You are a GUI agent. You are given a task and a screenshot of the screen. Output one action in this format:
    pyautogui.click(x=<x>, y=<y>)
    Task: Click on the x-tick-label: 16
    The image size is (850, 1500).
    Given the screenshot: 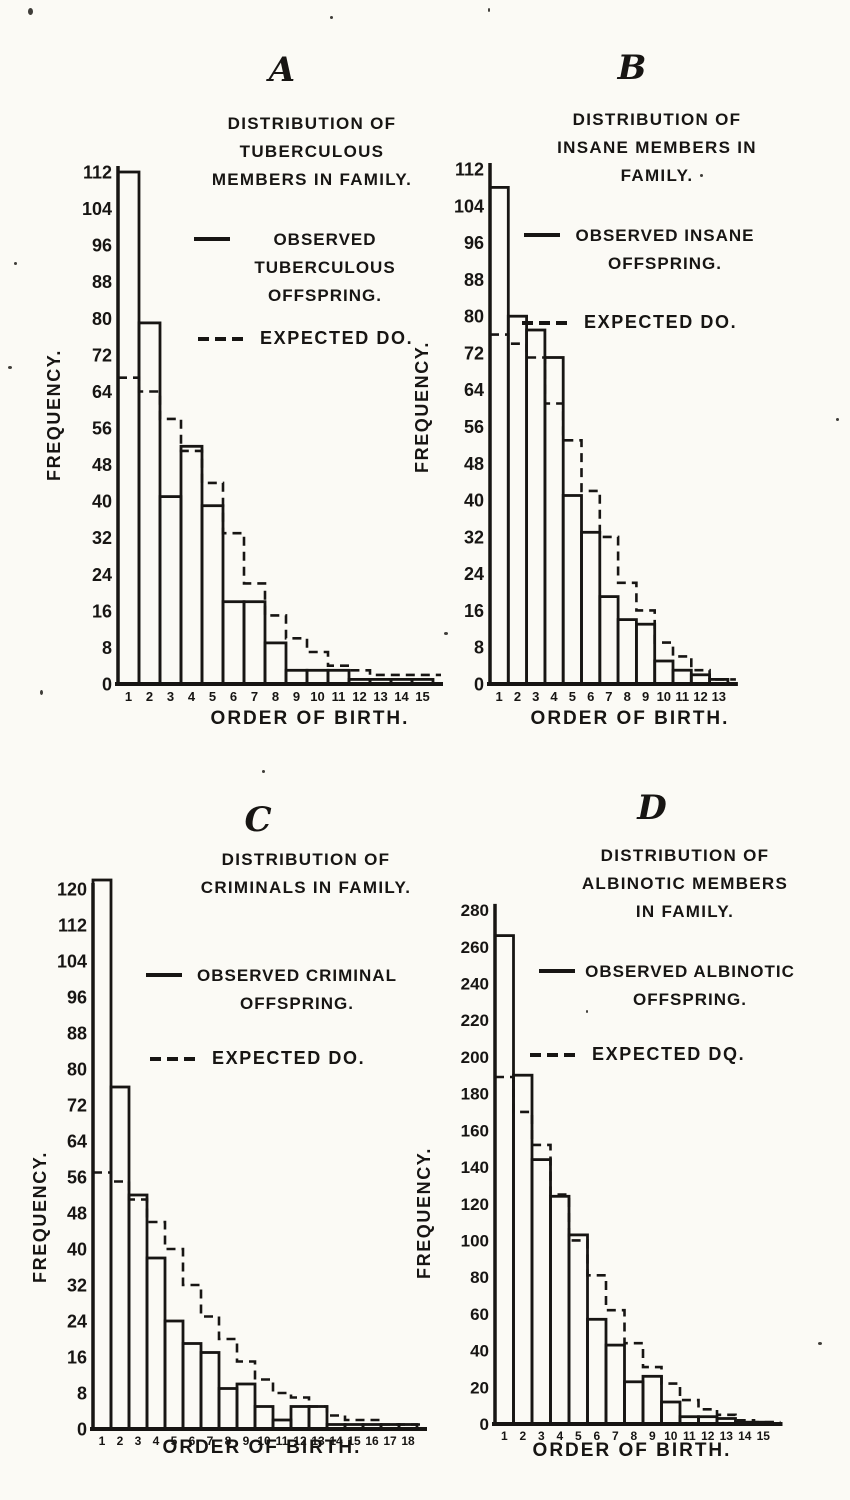 What is the action you would take?
    pyautogui.click(x=372, y=1441)
    